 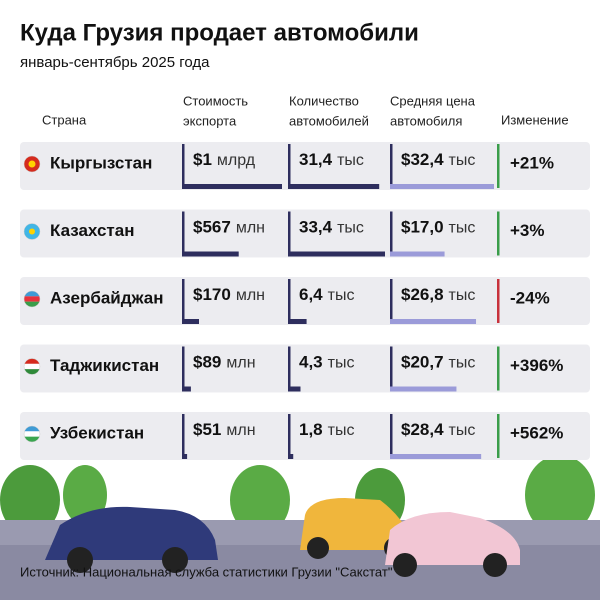 What do you see at coordinates (64, 119) in the screenshot?
I see `column-header: Страна` at bounding box center [64, 119].